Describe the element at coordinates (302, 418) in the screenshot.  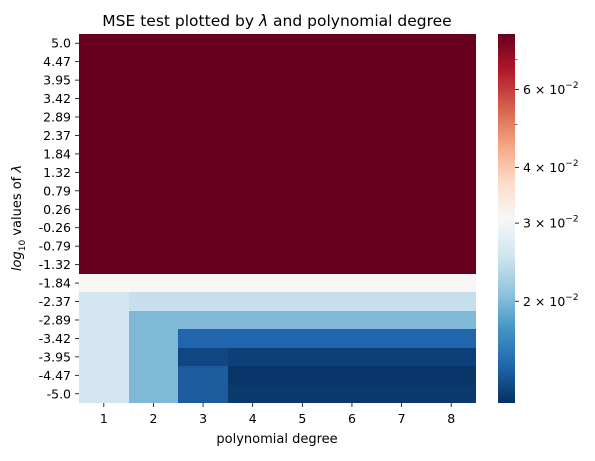
I see `x-tick-label: 5` at that location.